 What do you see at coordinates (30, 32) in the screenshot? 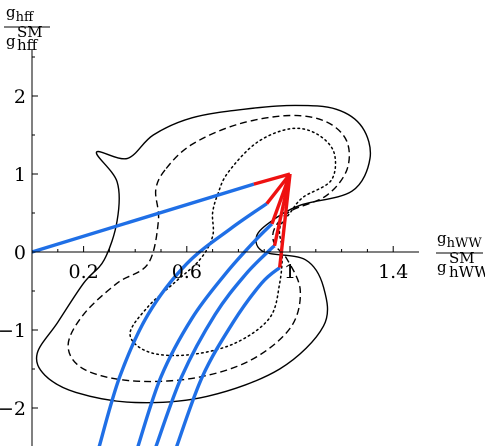
I see `y-label-den-sup: SM` at bounding box center [30, 32].